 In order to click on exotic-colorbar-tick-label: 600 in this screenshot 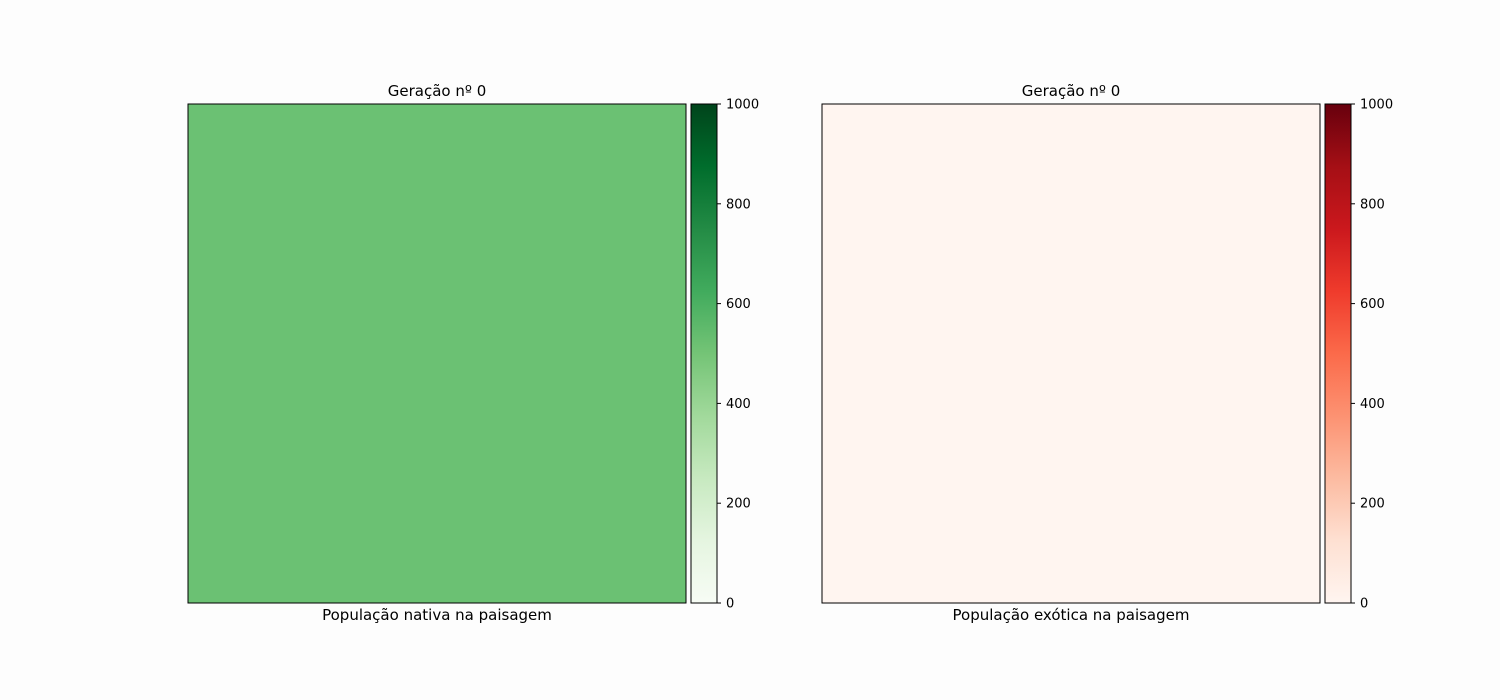, I will do `click(1372, 304)`.